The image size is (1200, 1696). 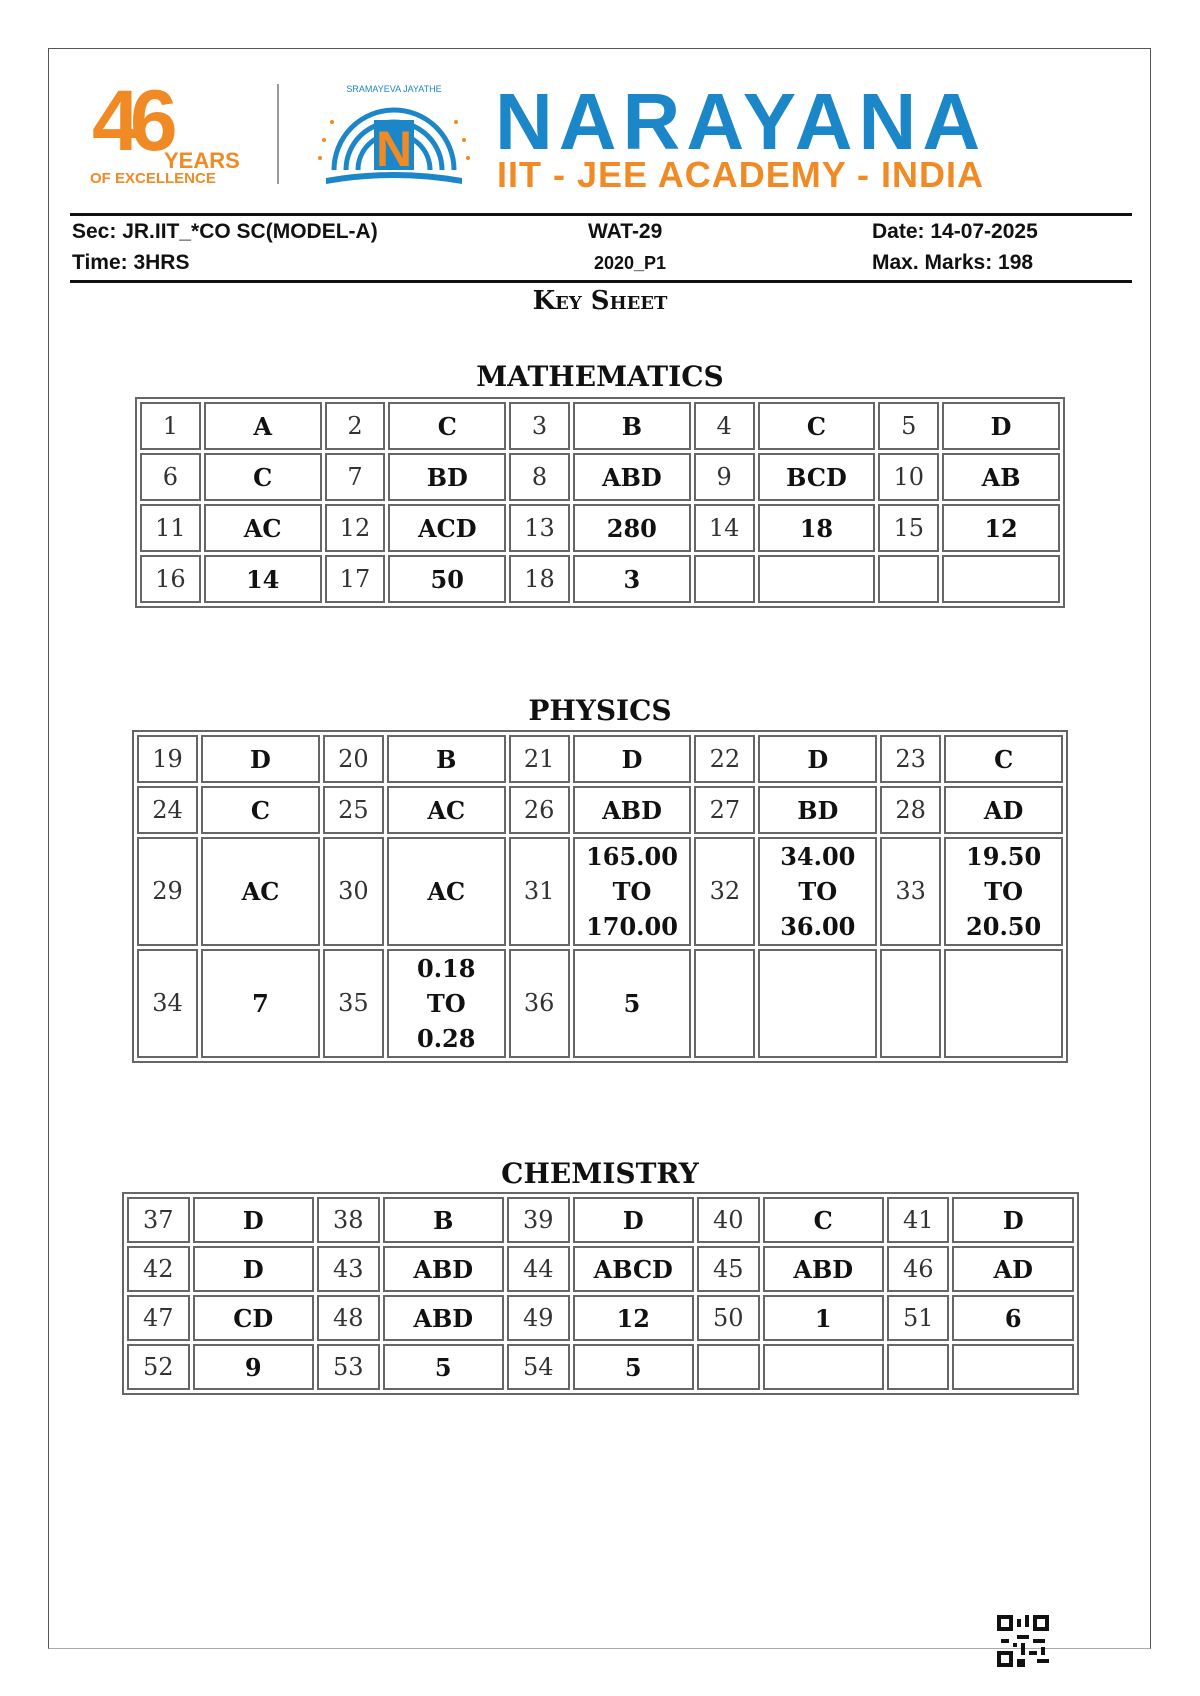 I want to click on table-row: 24 C 25 AC 26 ABD 27 BD 28 AD, so click(x=600, y=810).